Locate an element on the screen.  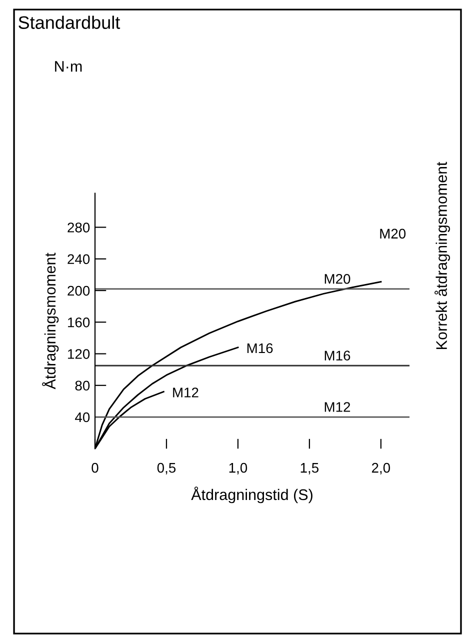
chart-subtitle: N·m is located at coordinates (68, 66).